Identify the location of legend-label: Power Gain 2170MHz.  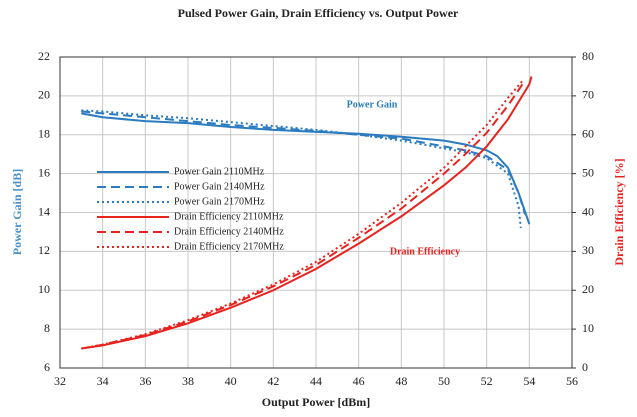
(219, 201).